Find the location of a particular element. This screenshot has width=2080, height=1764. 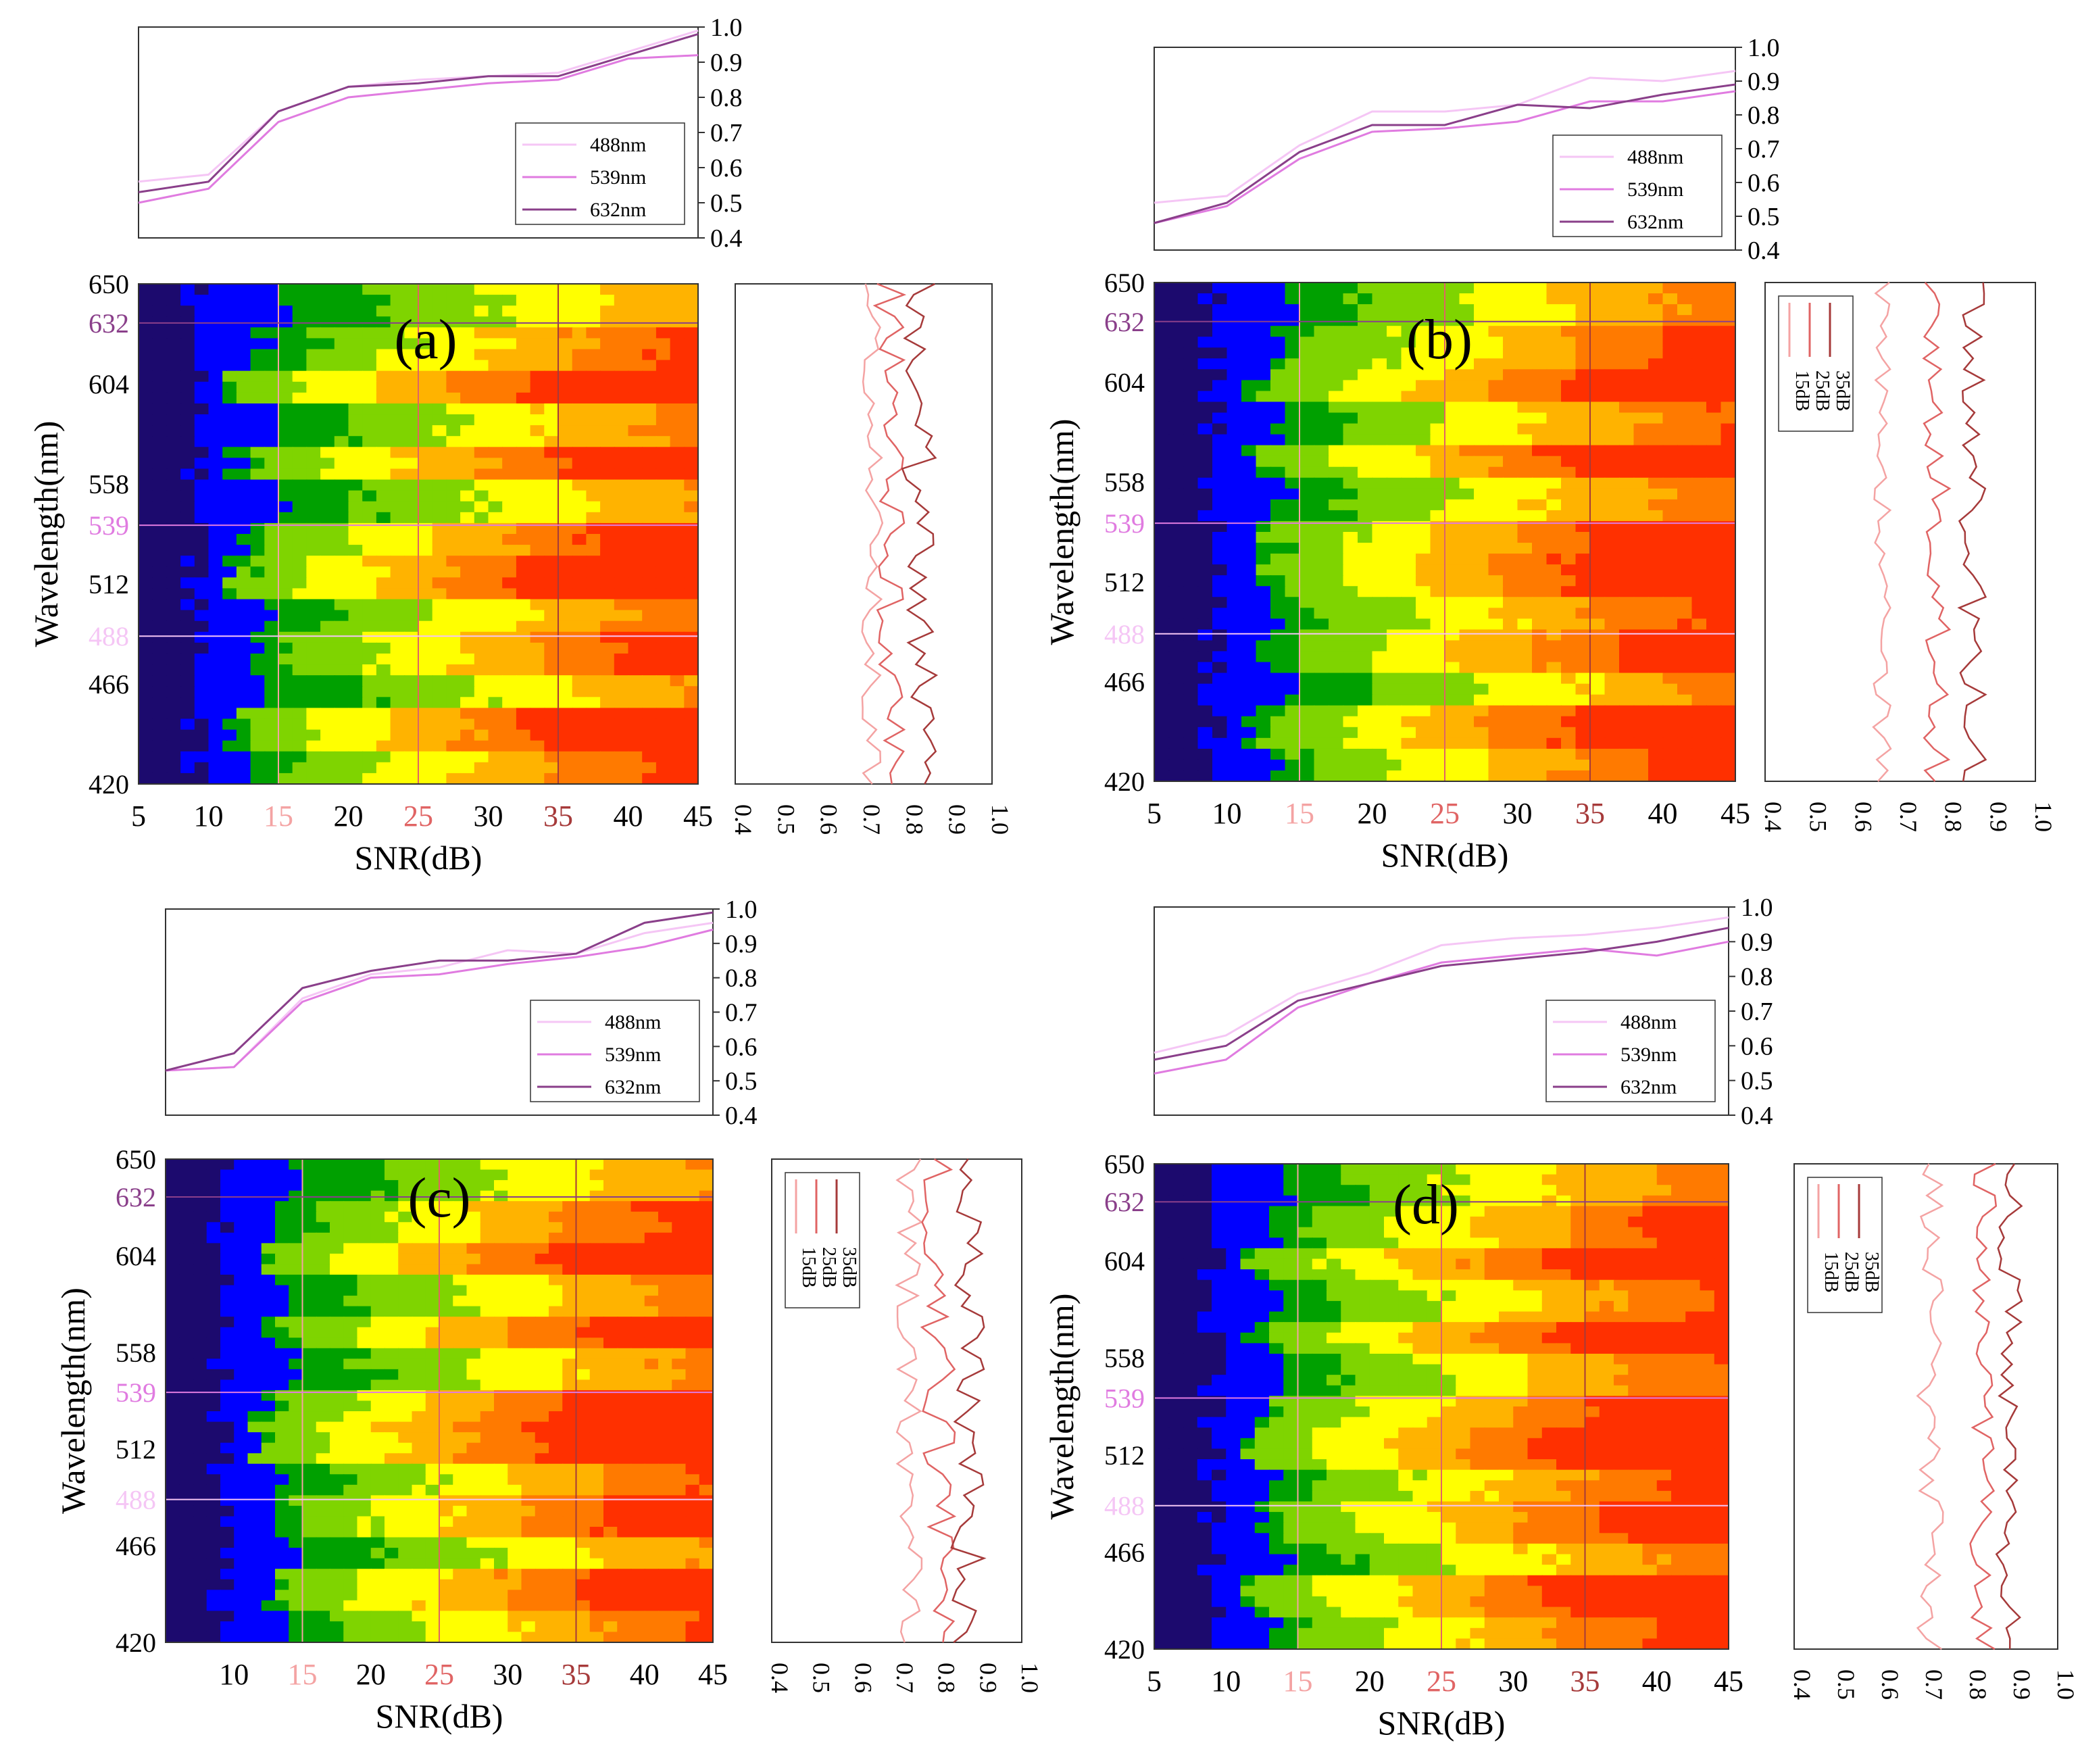

y-tick-label: 650 is located at coordinates (109, 284).